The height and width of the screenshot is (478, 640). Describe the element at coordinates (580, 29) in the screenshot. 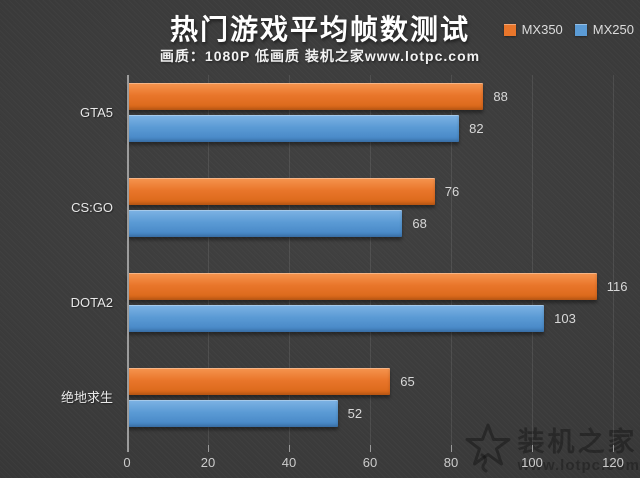

I see `mx250-swatch-icon` at that location.